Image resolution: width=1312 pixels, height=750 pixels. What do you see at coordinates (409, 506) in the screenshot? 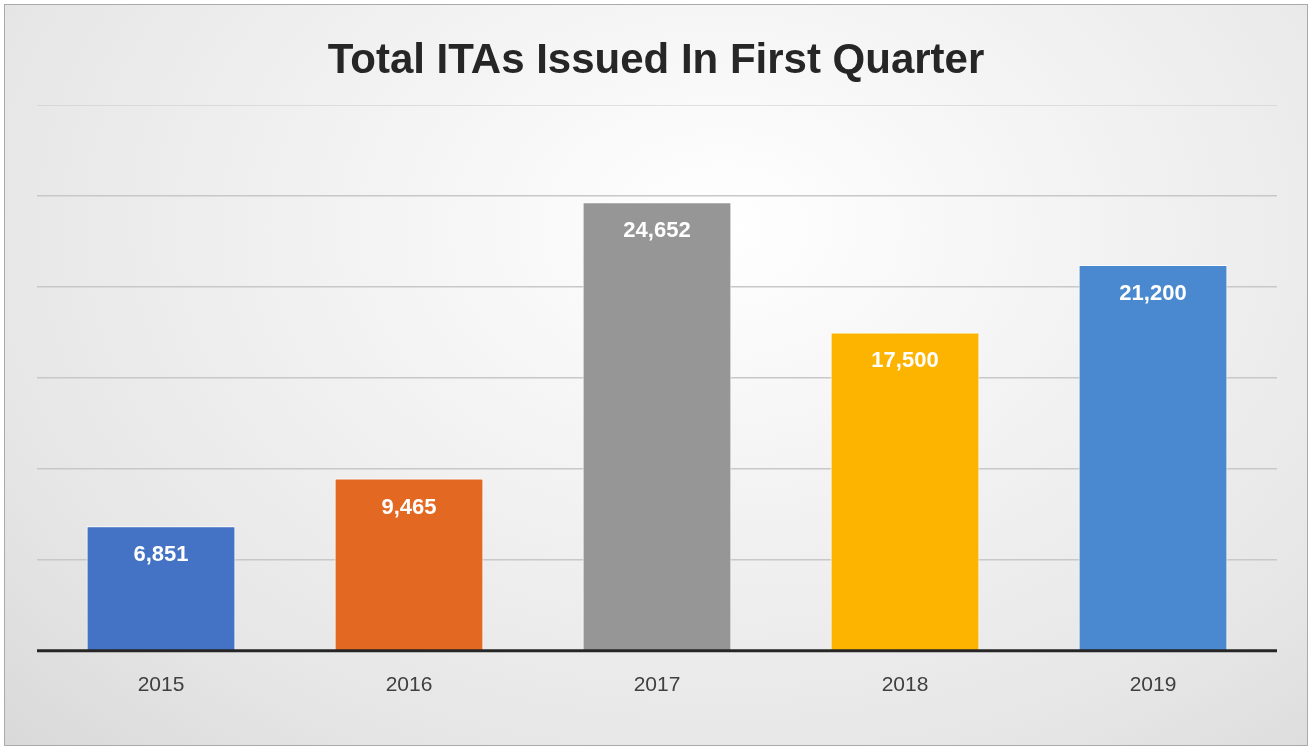
I see `data-label: 9,465` at bounding box center [409, 506].